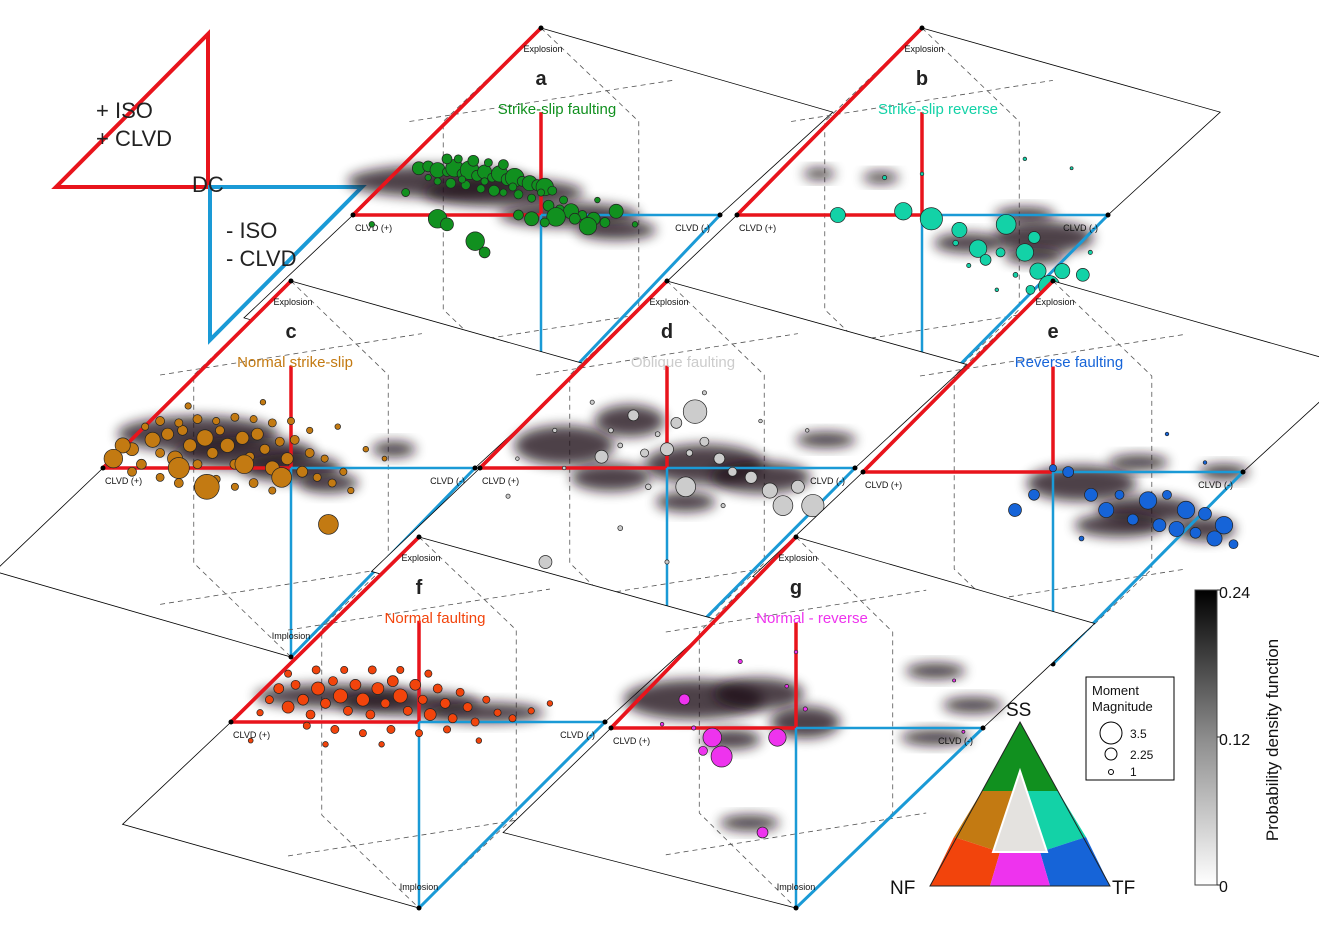  Describe the element at coordinates (1122, 706) in the screenshot. I see `magnitude-legend-title-2: Magnitude` at that location.